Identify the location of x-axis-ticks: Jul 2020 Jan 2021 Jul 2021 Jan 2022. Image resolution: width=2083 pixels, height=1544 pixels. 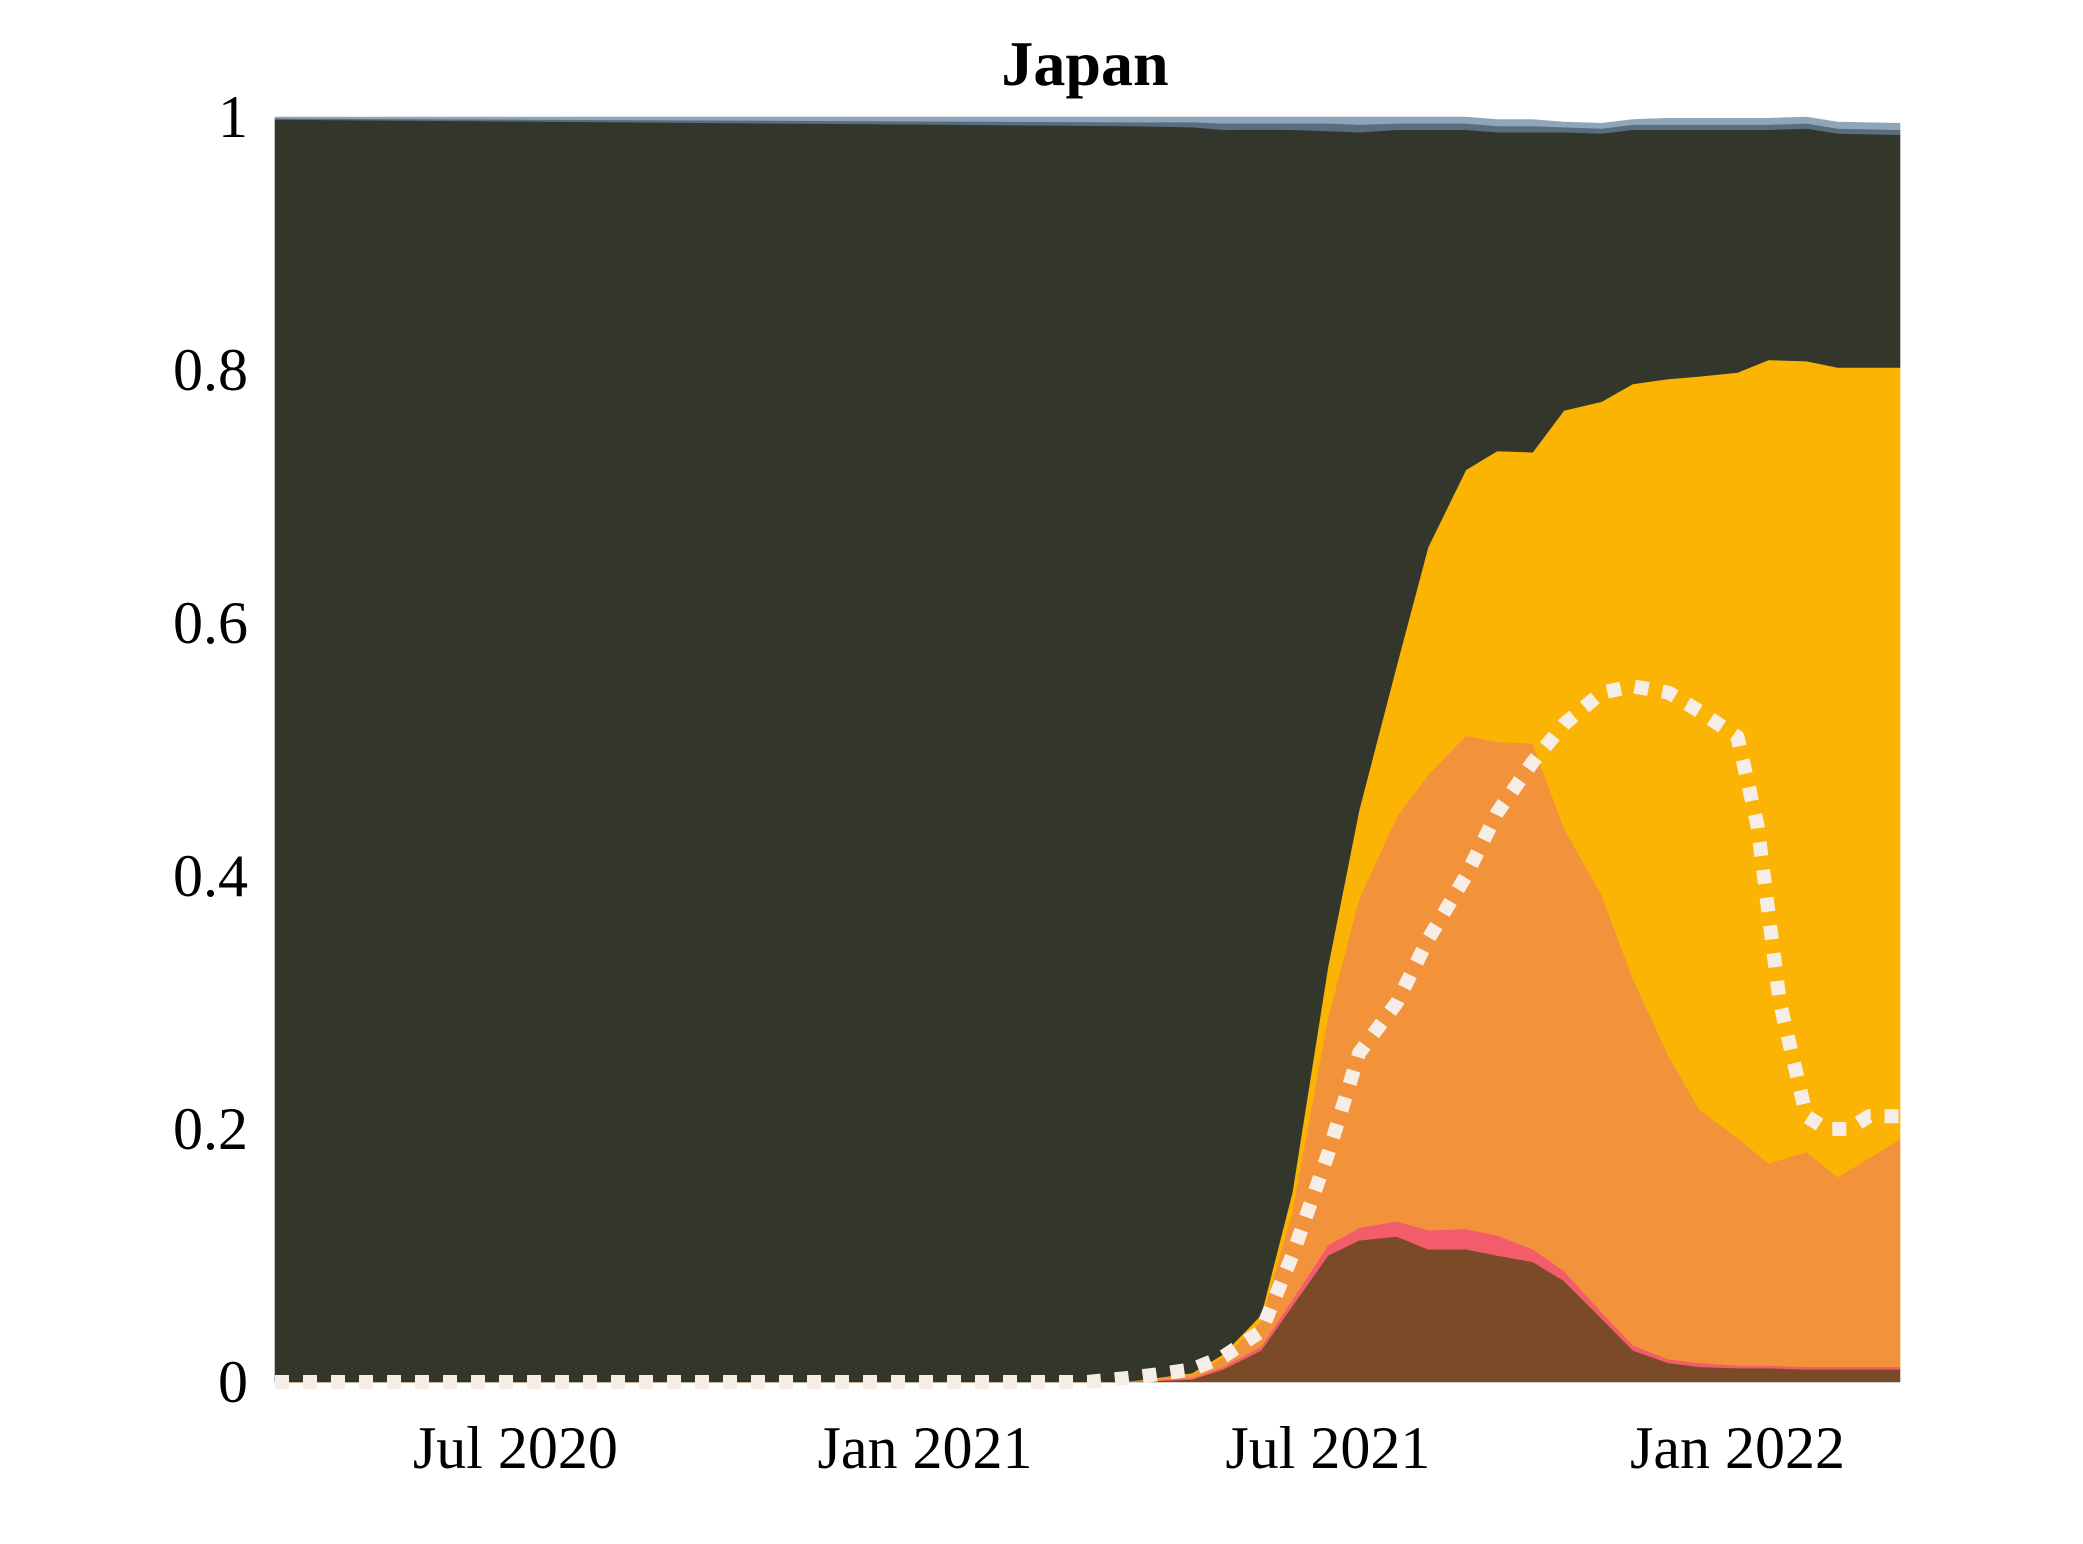
(1129, 1448).